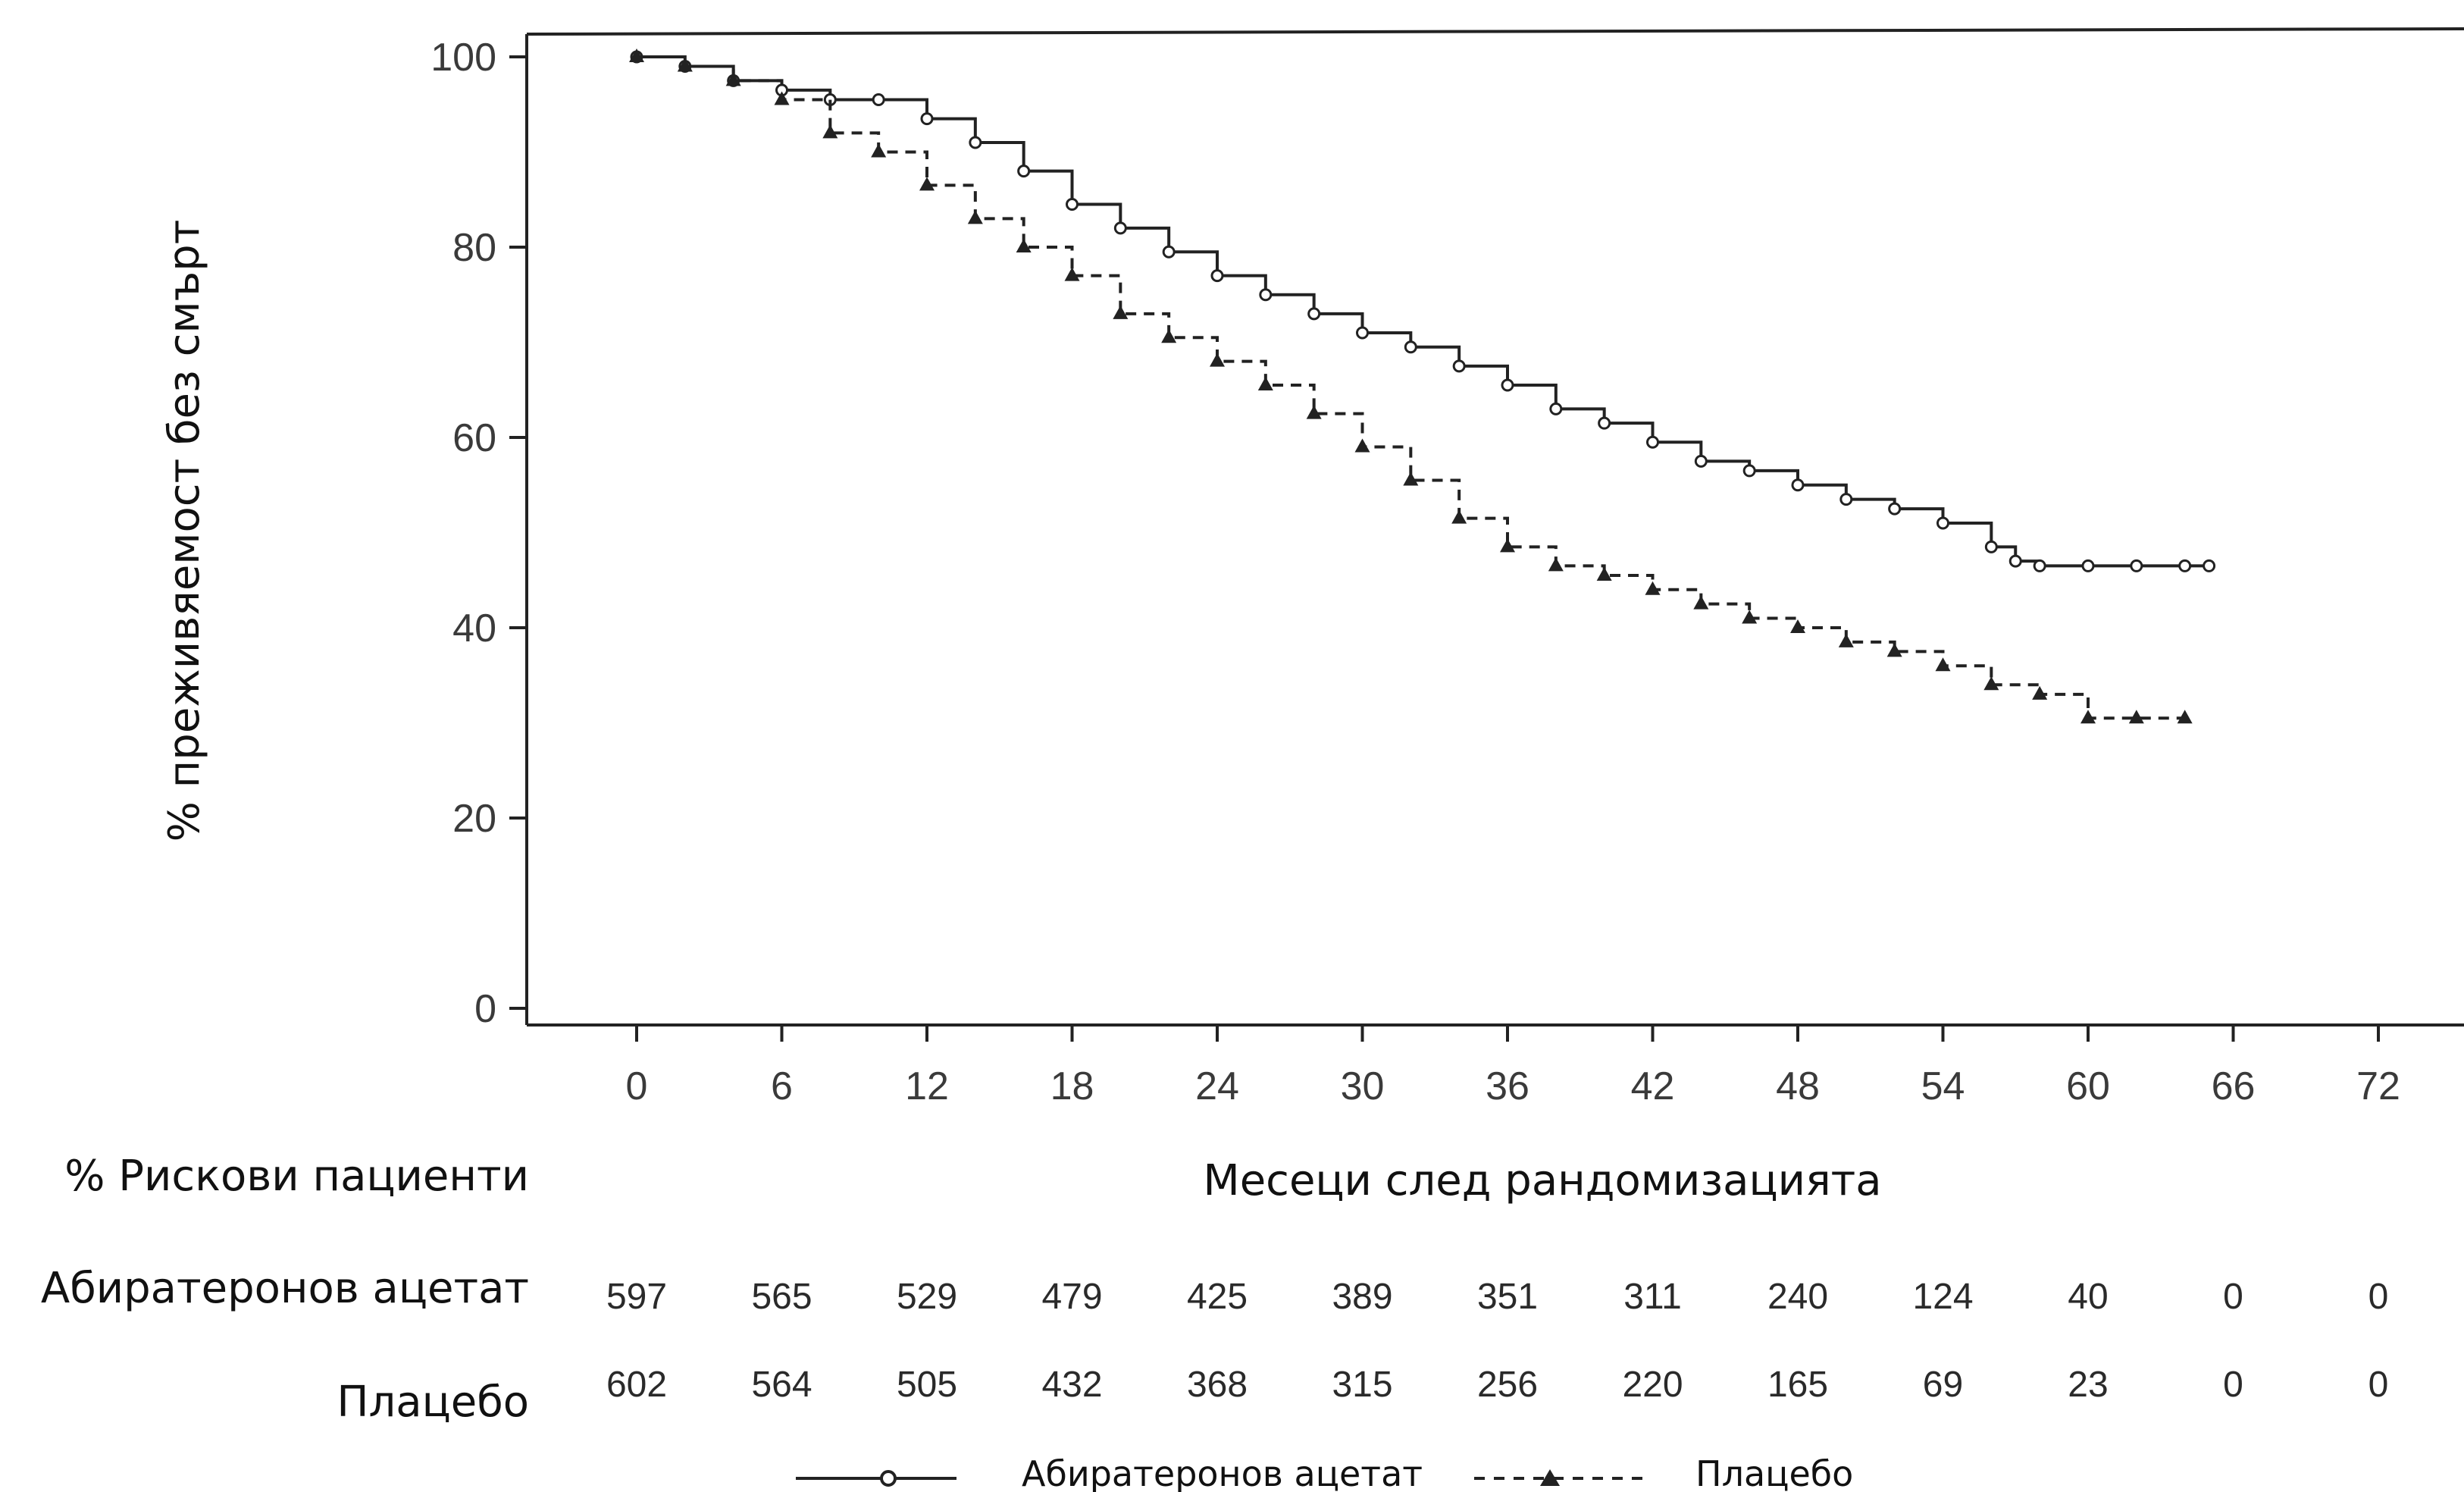 The height and width of the screenshot is (1492, 2464). Describe the element at coordinates (1222, 1472) in the screenshot. I see `legend-label-abiraterone: Абиратеронов ацетат` at that location.